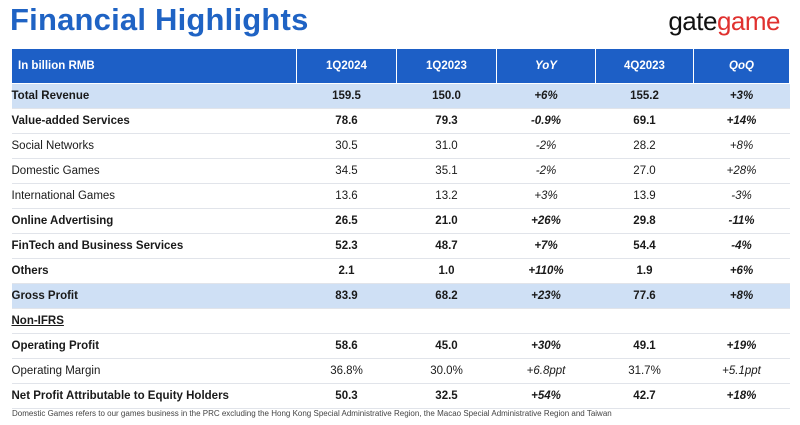  I want to click on row-label: Online Advertising, so click(154, 221).